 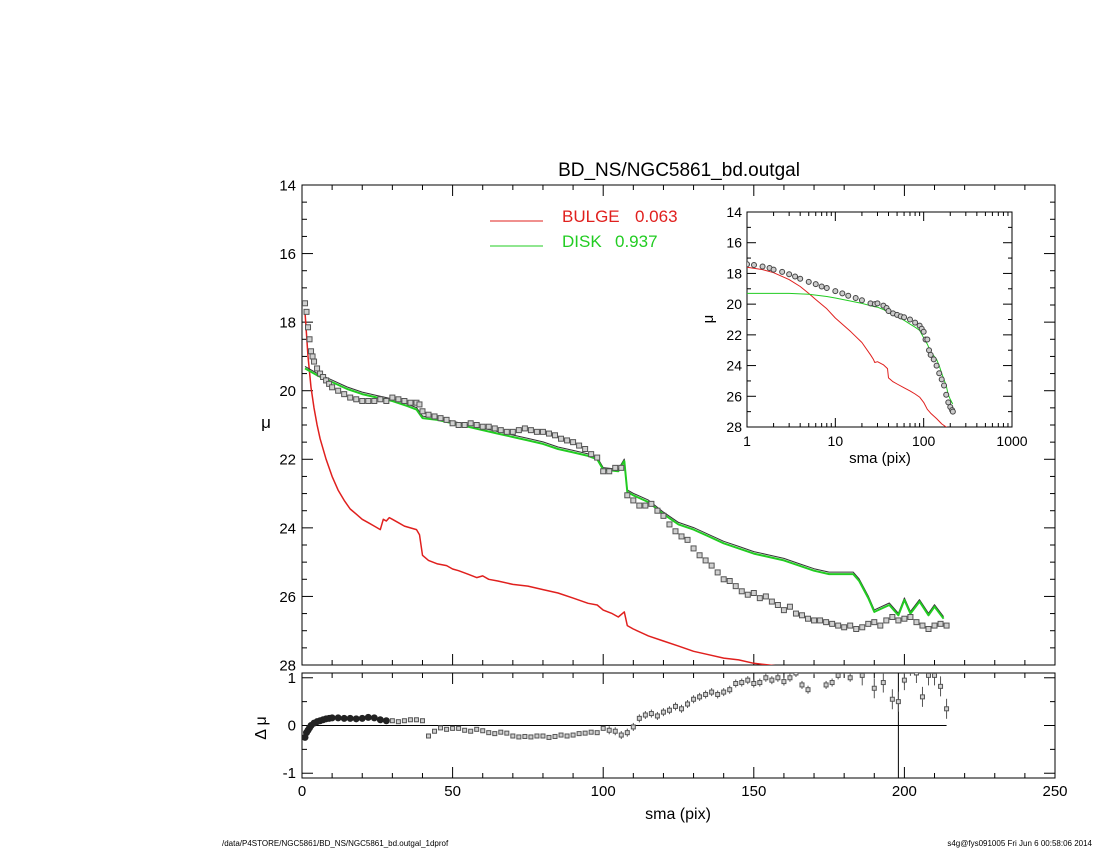 I want to click on res-xtick-label: 100, so click(x=603, y=791).